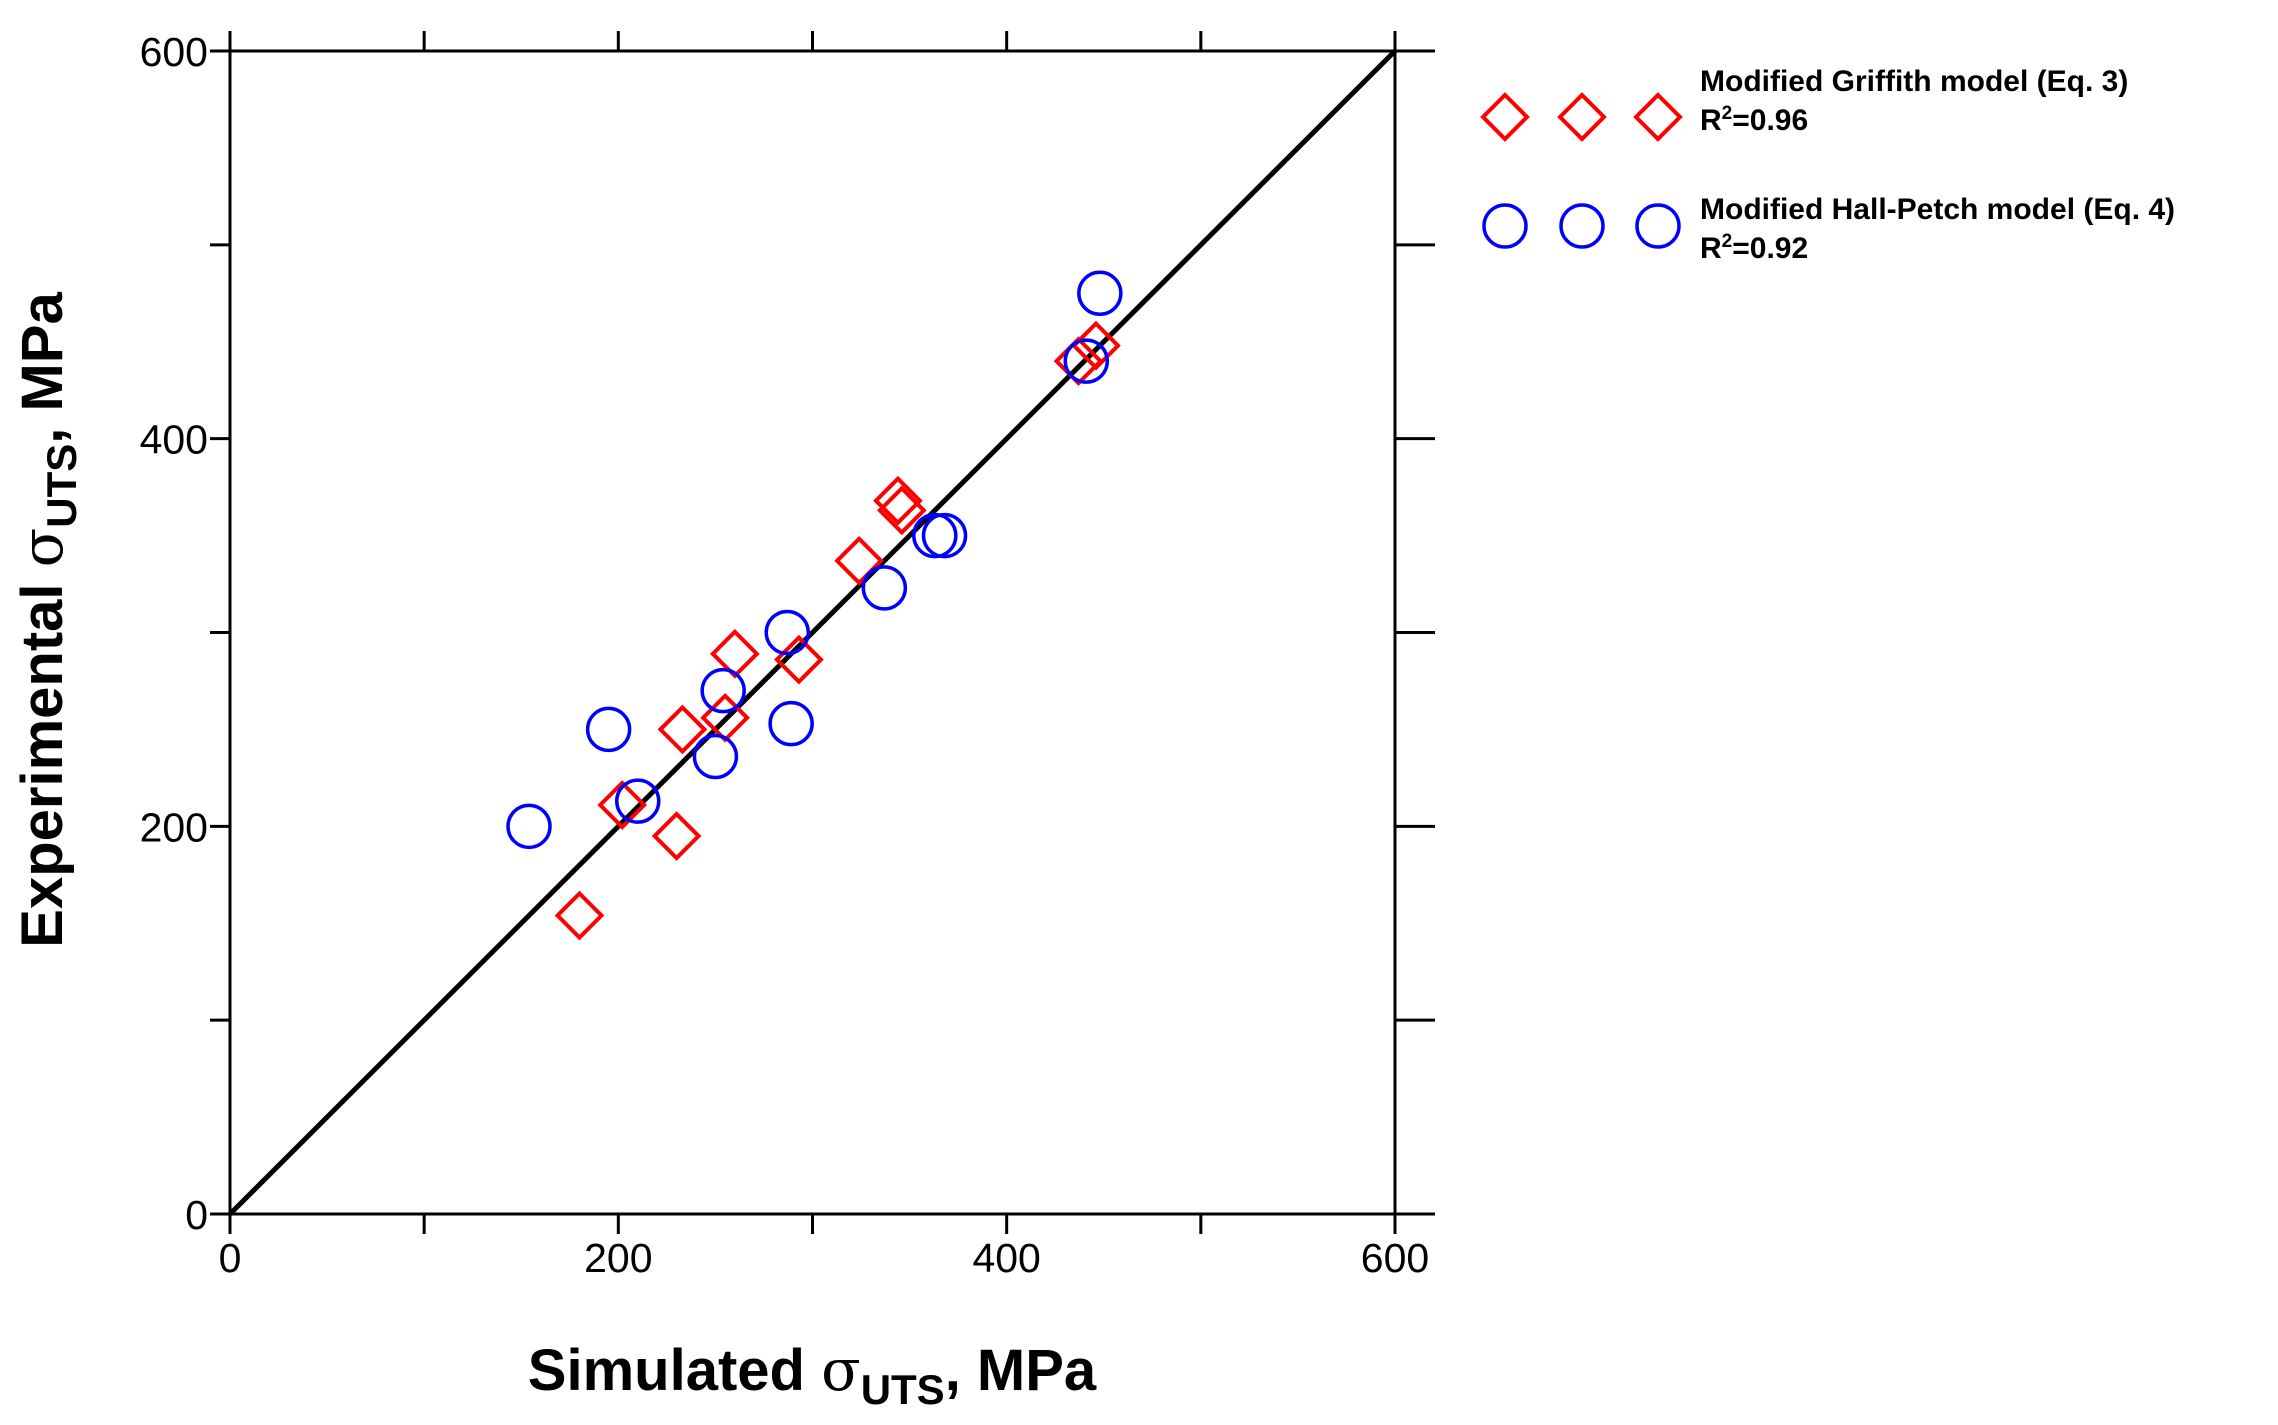  What do you see at coordinates (674, 1370) in the screenshot?
I see `x-axis-title-prefix: Simulated` at bounding box center [674, 1370].